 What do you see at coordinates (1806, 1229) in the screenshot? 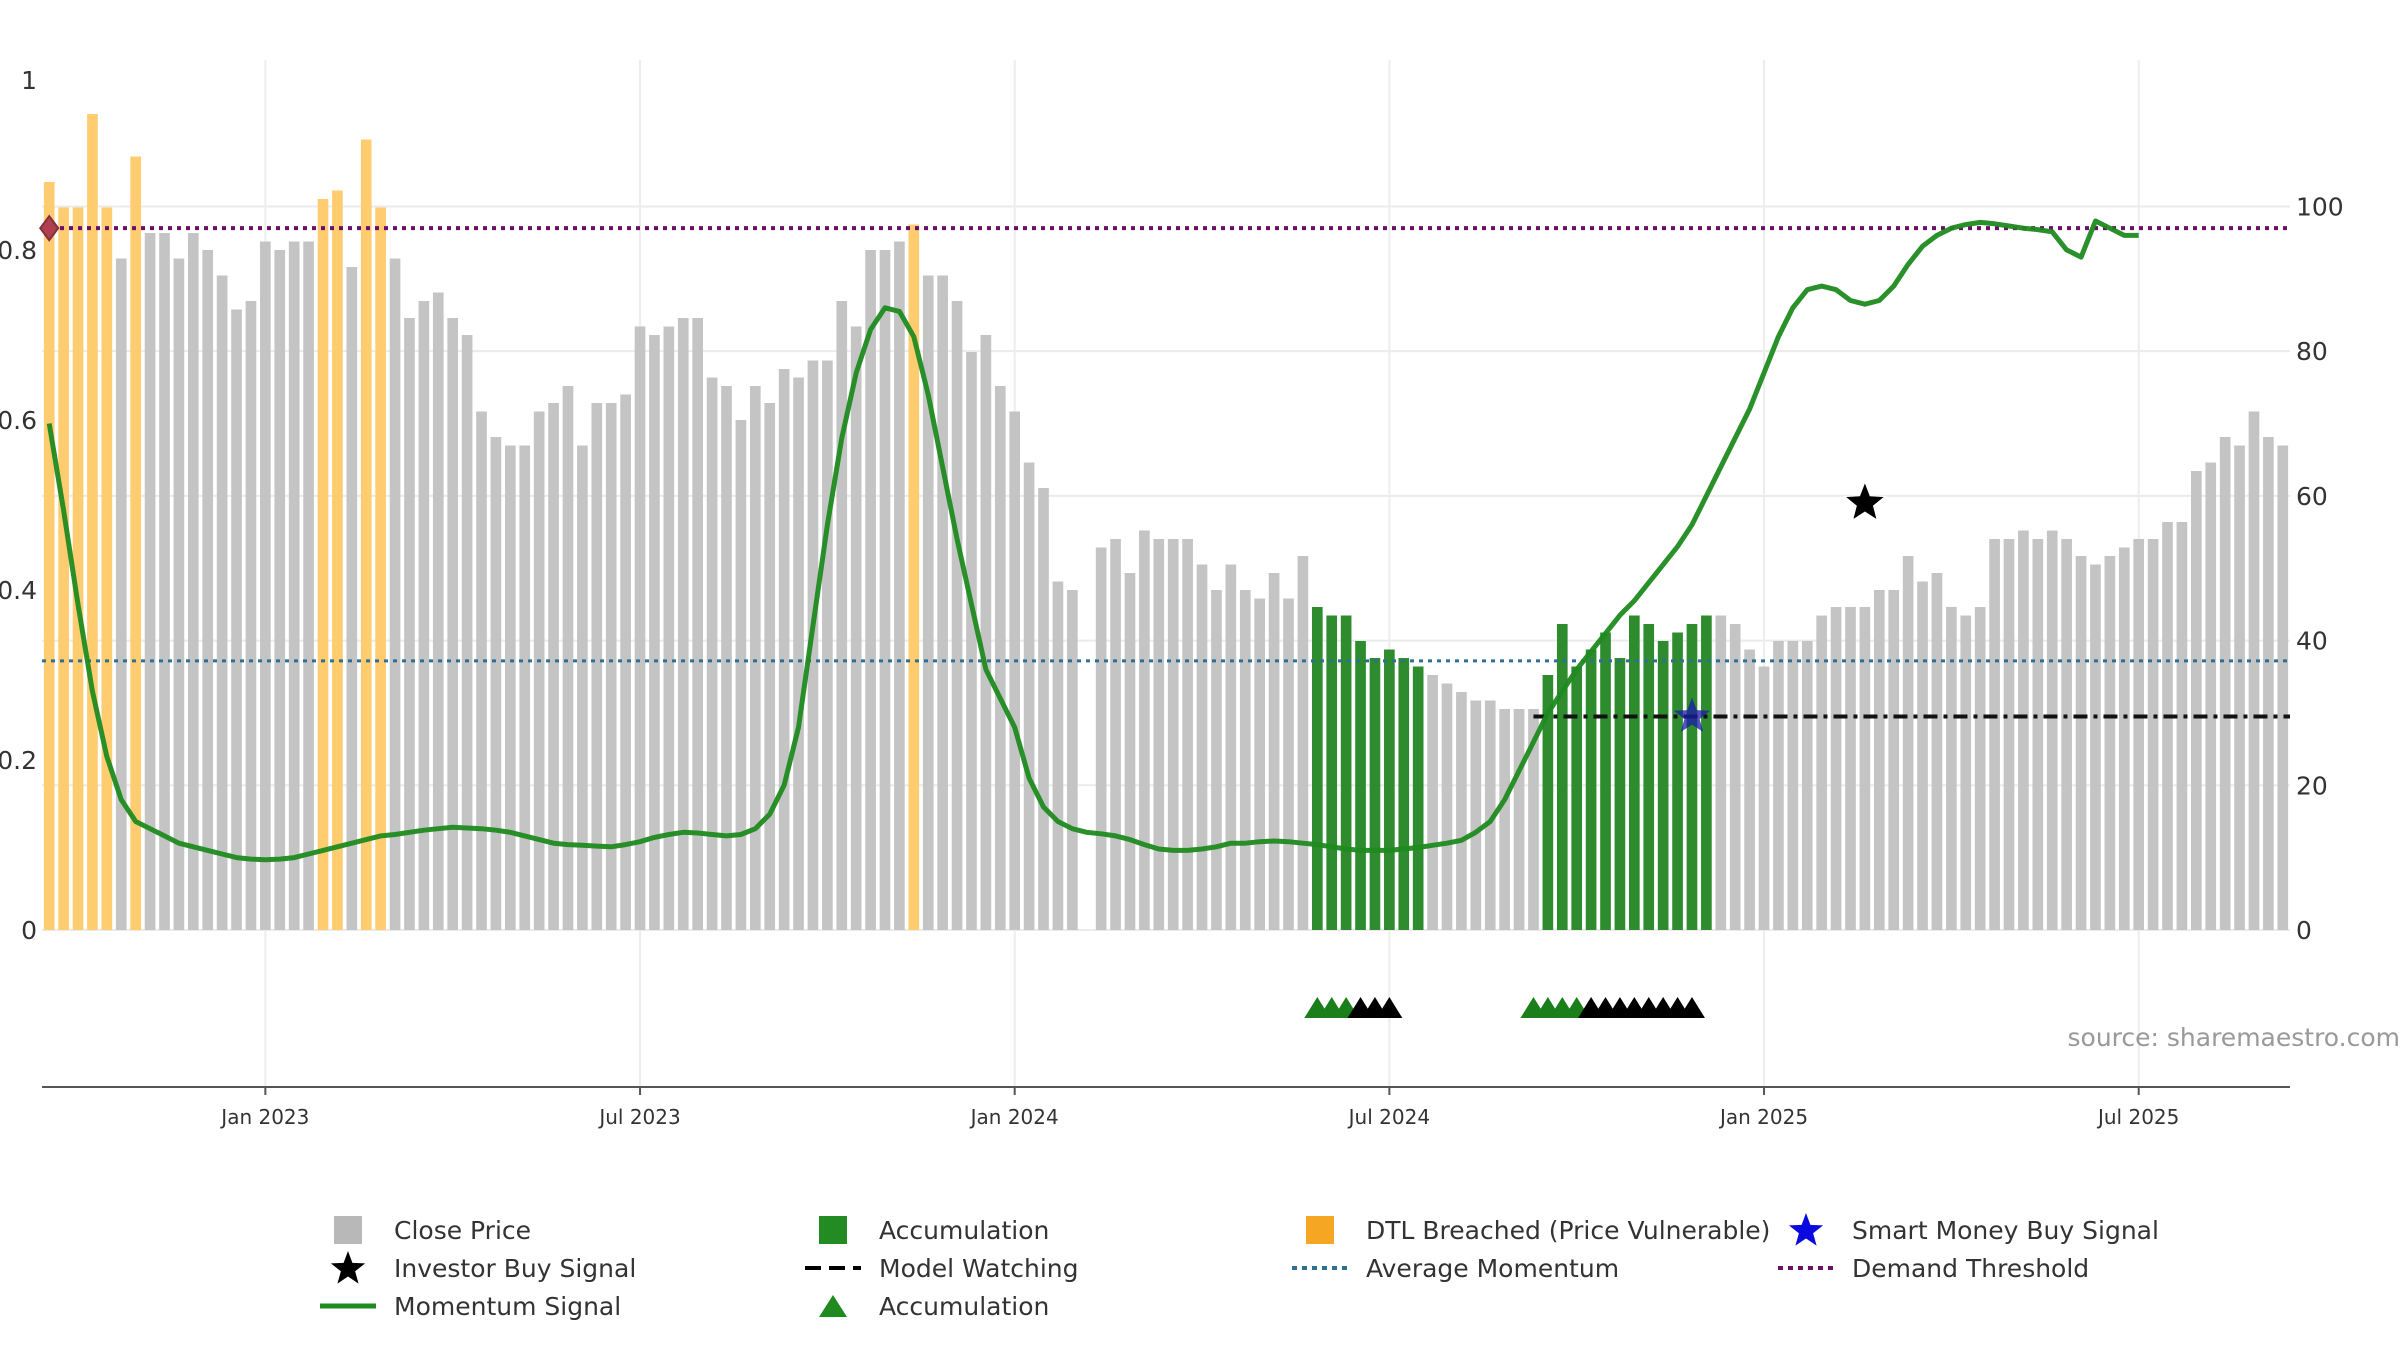
I see `star-legend-icon` at bounding box center [1806, 1229].